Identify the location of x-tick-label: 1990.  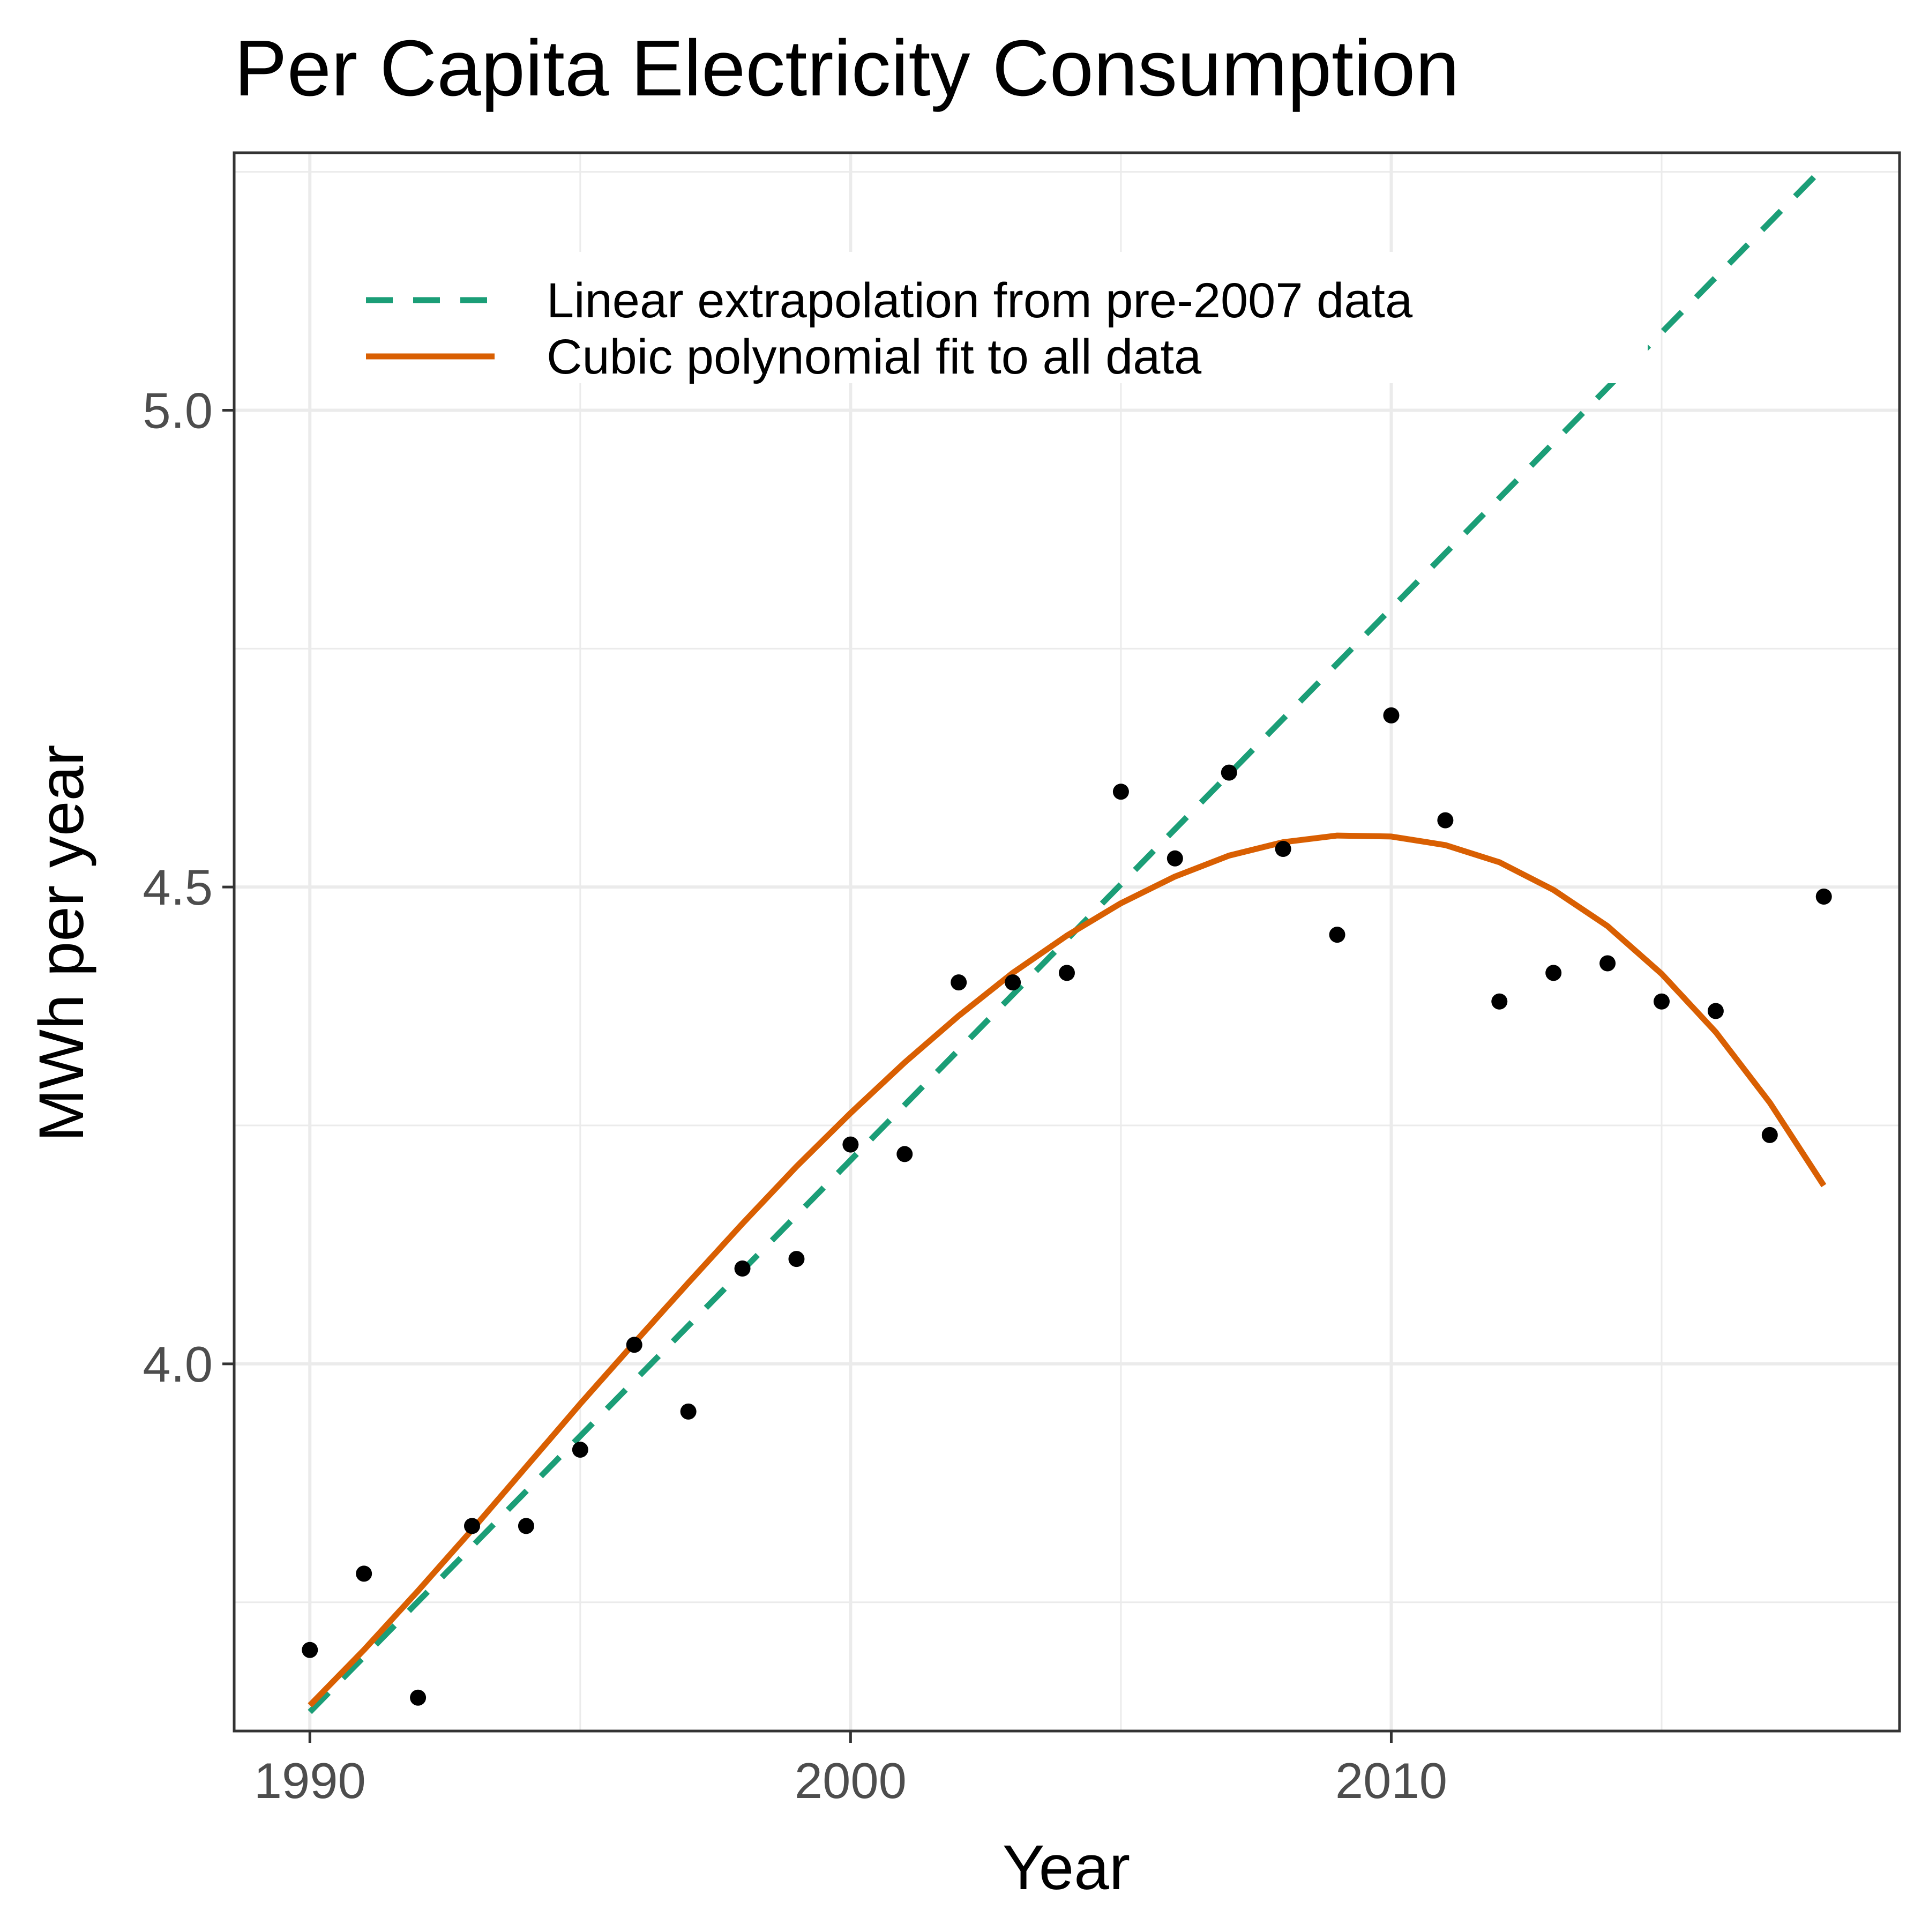
(310, 1780).